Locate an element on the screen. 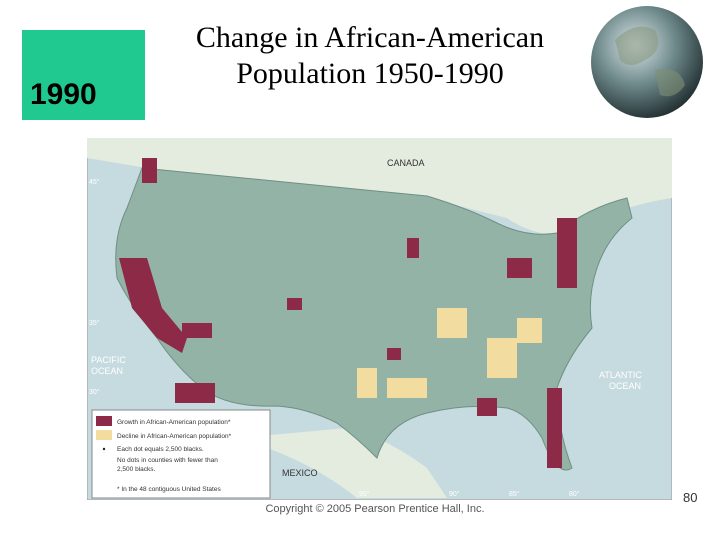 The height and width of the screenshot is (540, 720). longitude-label: 95° is located at coordinates (364, 494).